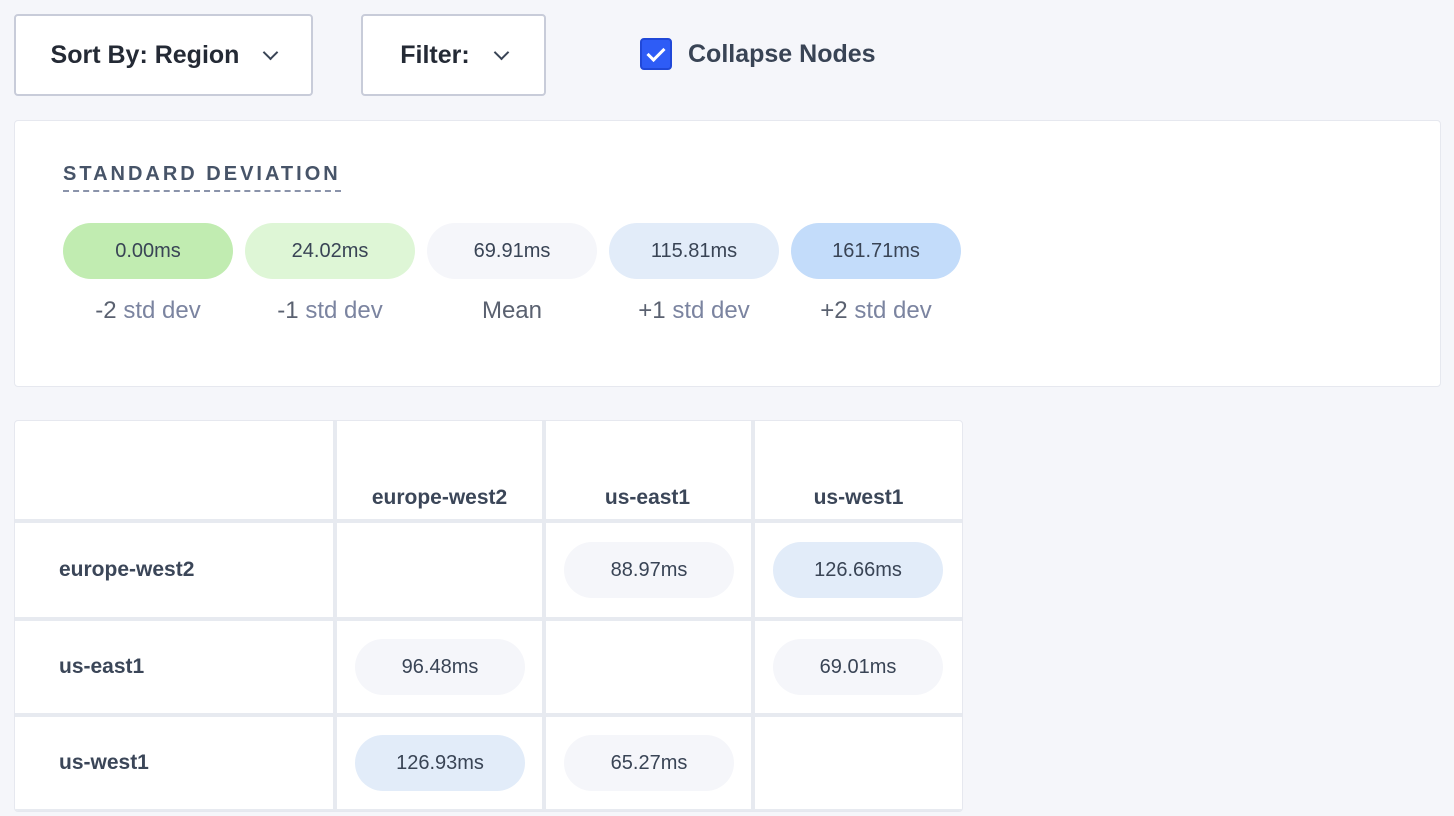 This screenshot has height=816, width=1454. What do you see at coordinates (330, 310) in the screenshot?
I see `std-dev-label: -1 std dev` at bounding box center [330, 310].